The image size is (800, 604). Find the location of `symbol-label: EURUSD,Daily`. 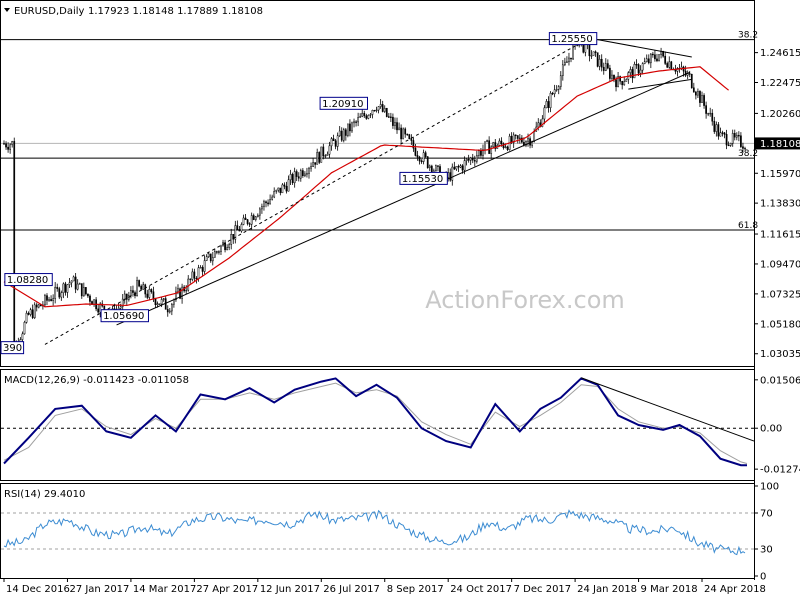

symbol-label: EURUSD,Daily is located at coordinates (49, 11).